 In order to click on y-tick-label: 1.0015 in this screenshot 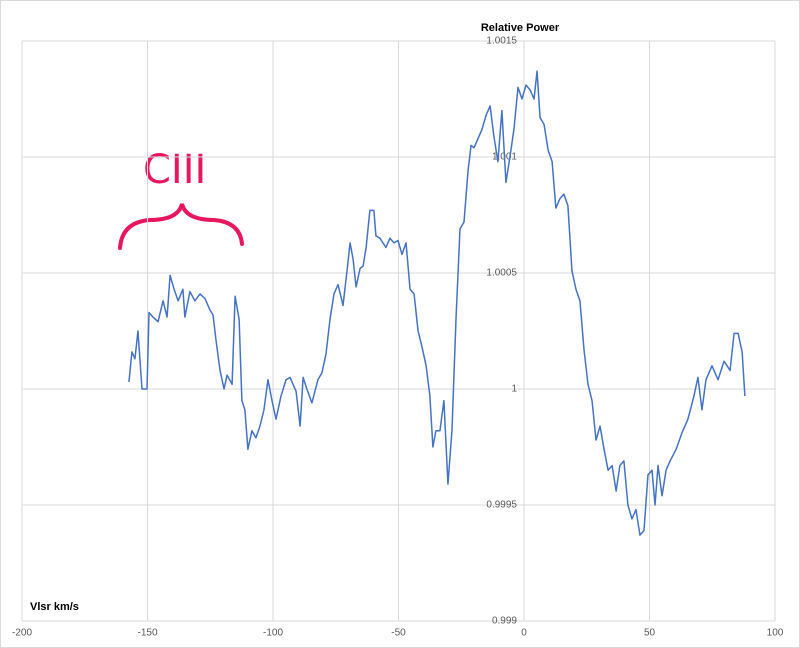, I will do `click(501, 41)`.